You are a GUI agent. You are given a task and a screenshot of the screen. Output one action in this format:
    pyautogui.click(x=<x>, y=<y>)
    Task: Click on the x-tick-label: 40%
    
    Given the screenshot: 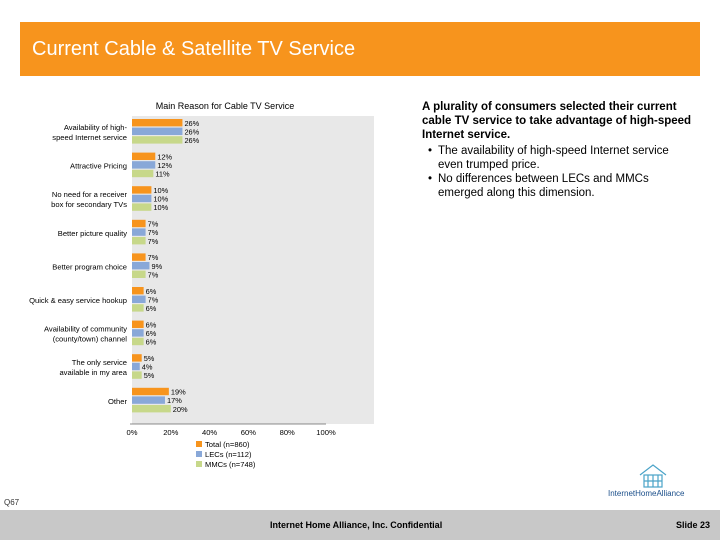 What is the action you would take?
    pyautogui.click(x=209, y=432)
    